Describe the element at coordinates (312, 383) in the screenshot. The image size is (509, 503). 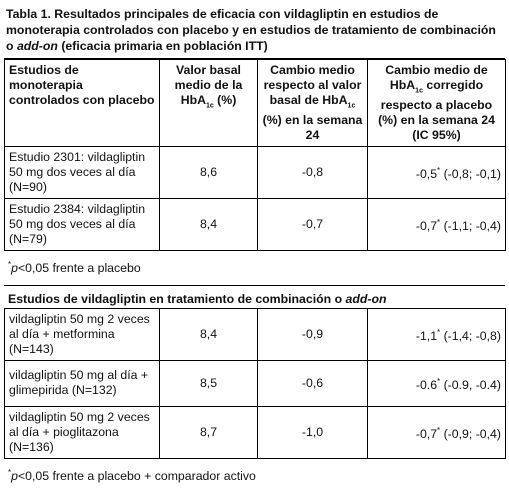
I see `value-cell: -0,6` at that location.